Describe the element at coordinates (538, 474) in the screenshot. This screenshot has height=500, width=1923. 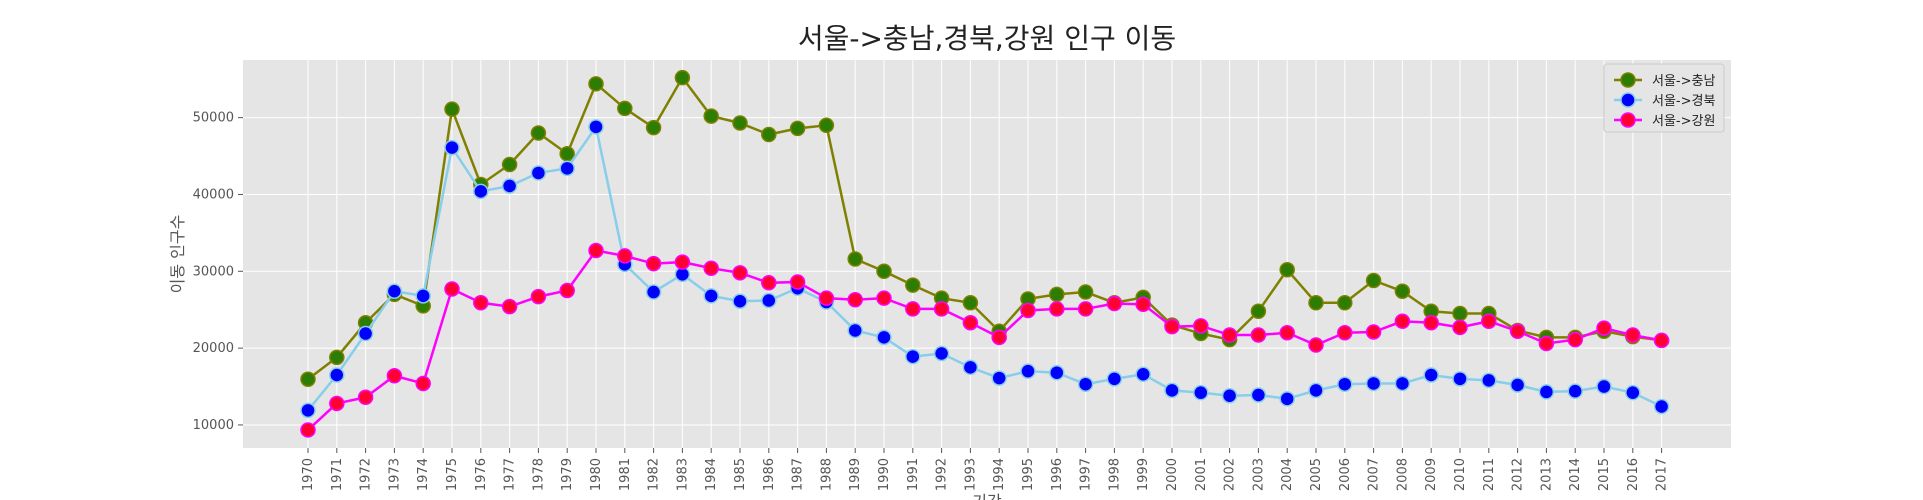
I see `x-tick-label: 1978` at that location.